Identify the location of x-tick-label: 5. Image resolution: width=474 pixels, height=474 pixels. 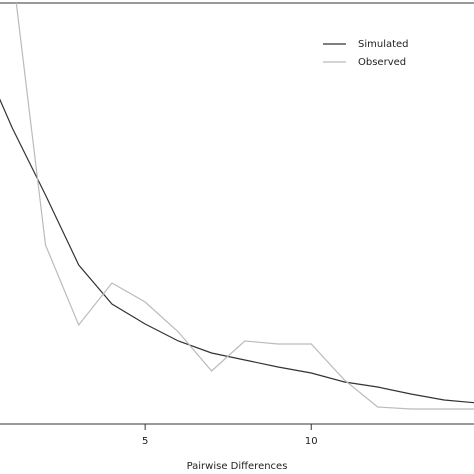
(145, 441).